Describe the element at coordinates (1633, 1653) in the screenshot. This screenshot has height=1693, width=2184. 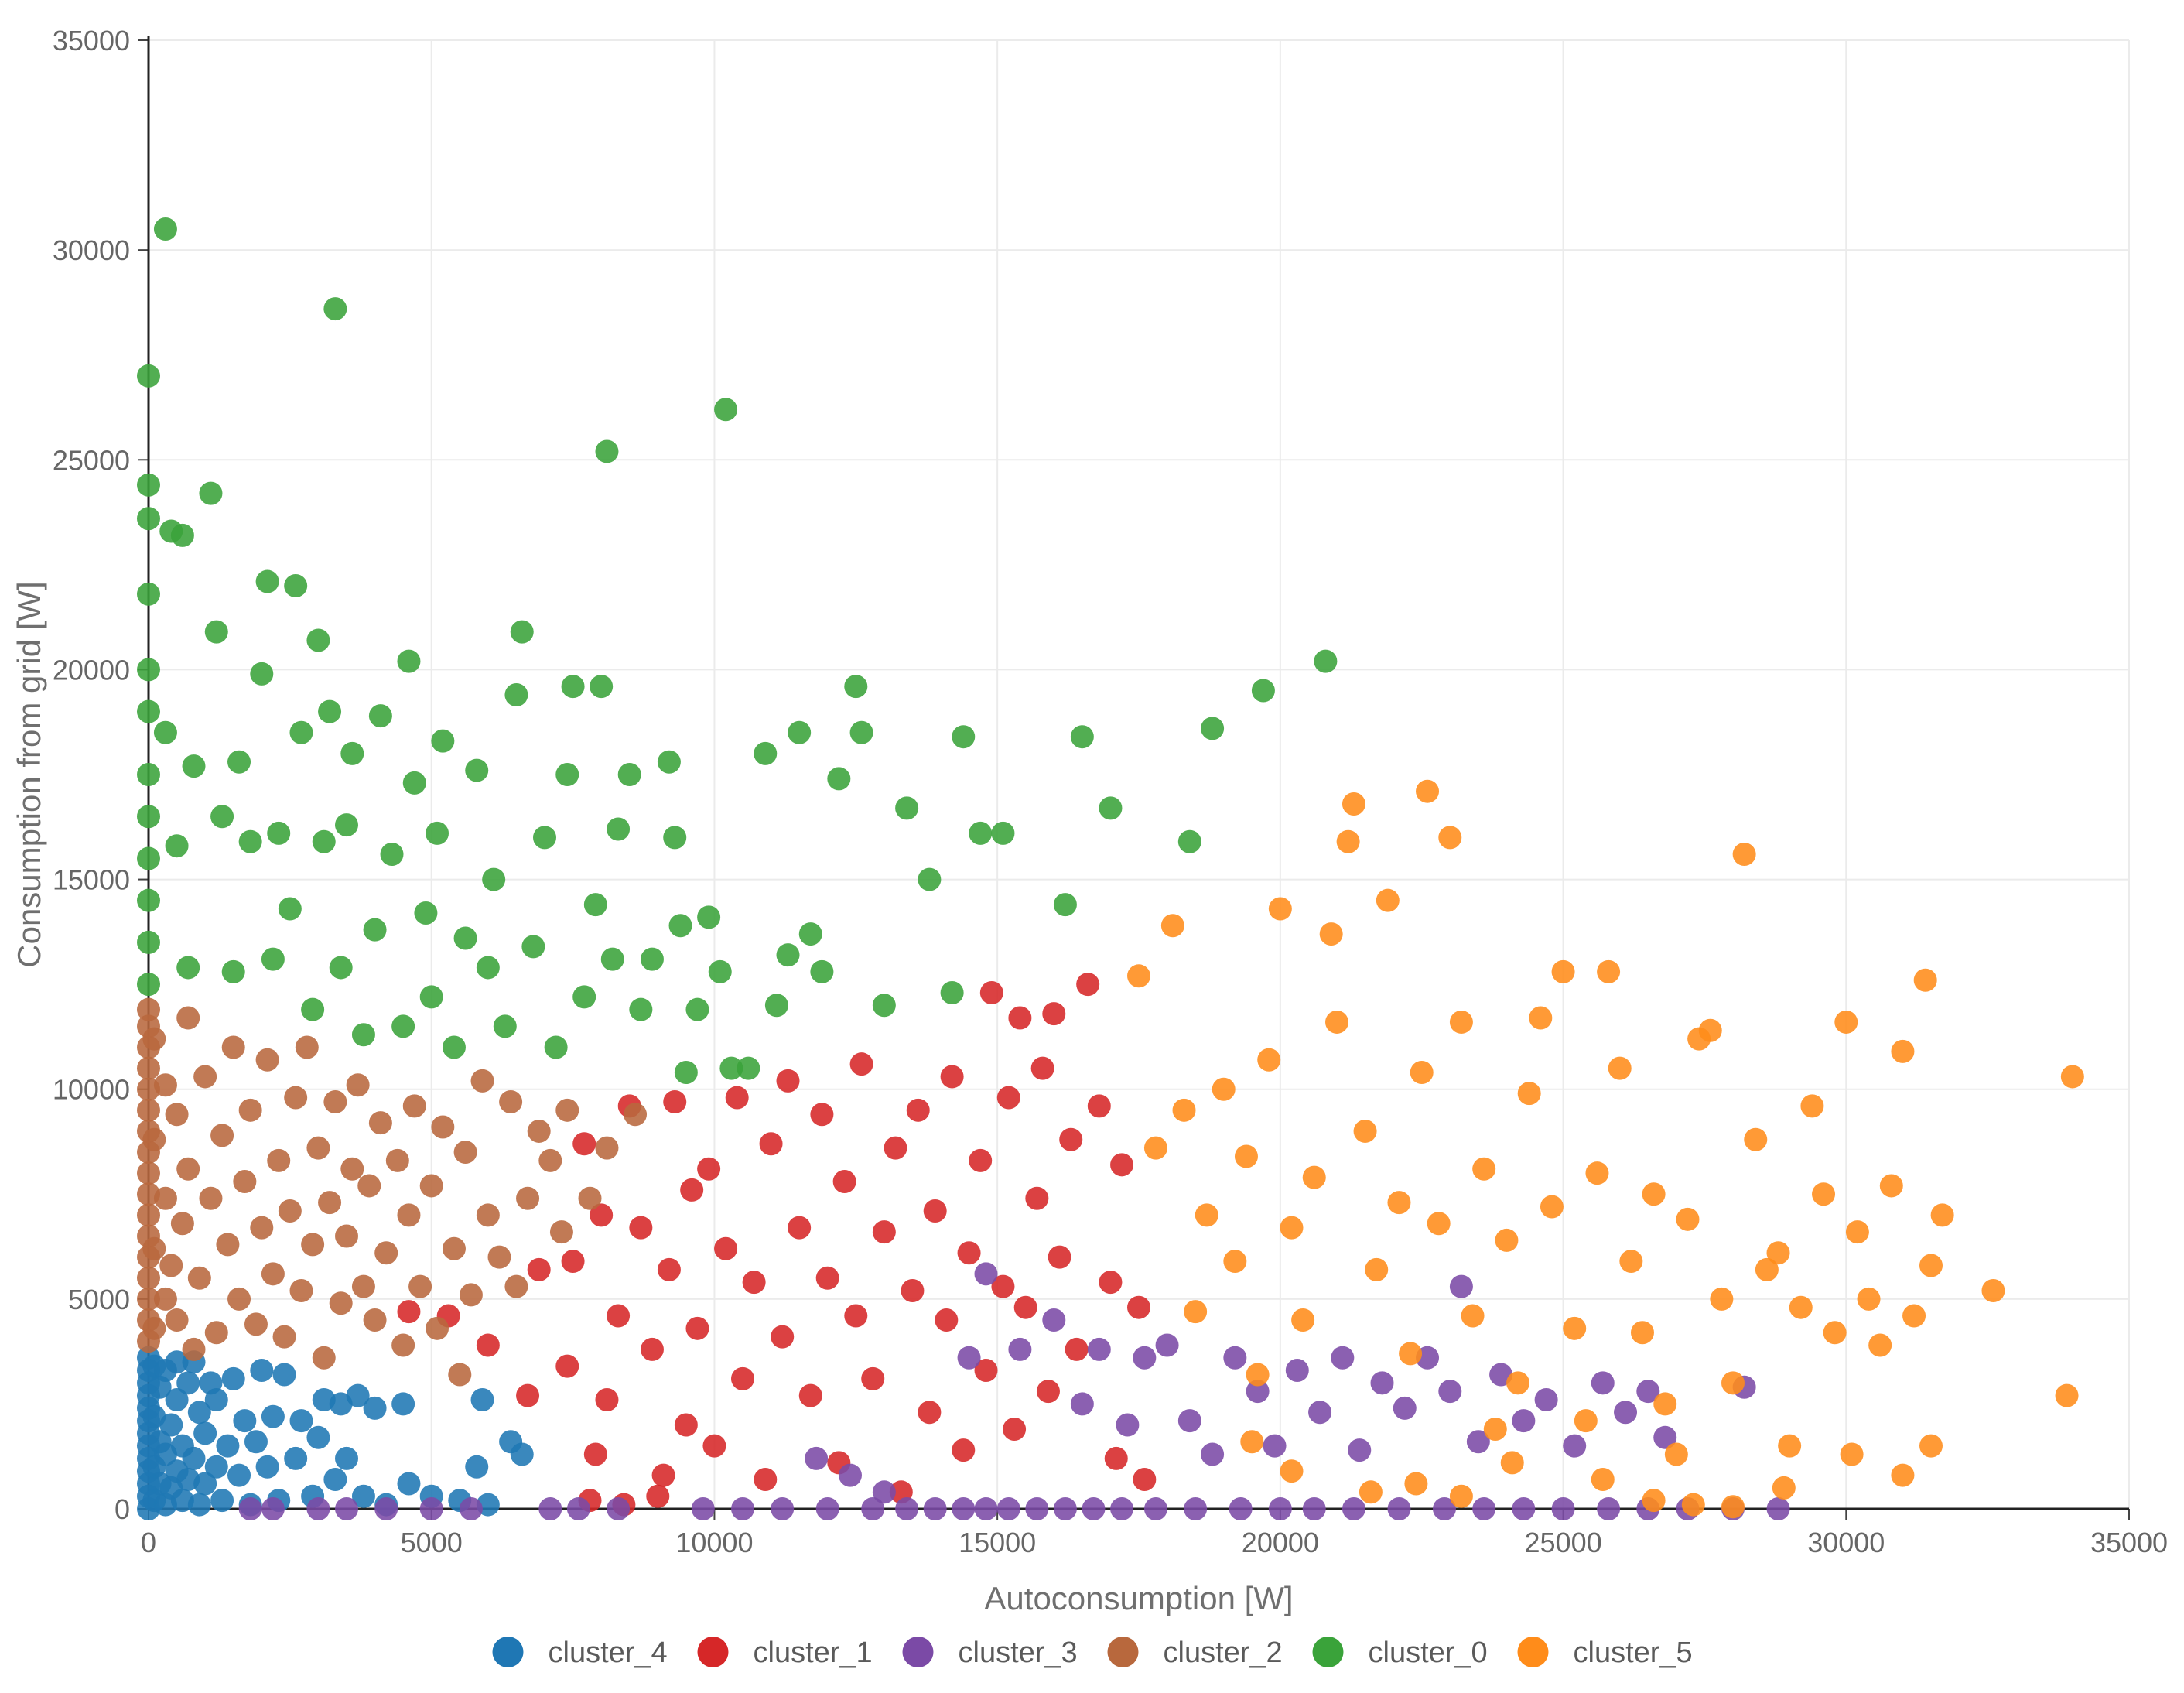
I see `legend-label: cluster_5` at that location.